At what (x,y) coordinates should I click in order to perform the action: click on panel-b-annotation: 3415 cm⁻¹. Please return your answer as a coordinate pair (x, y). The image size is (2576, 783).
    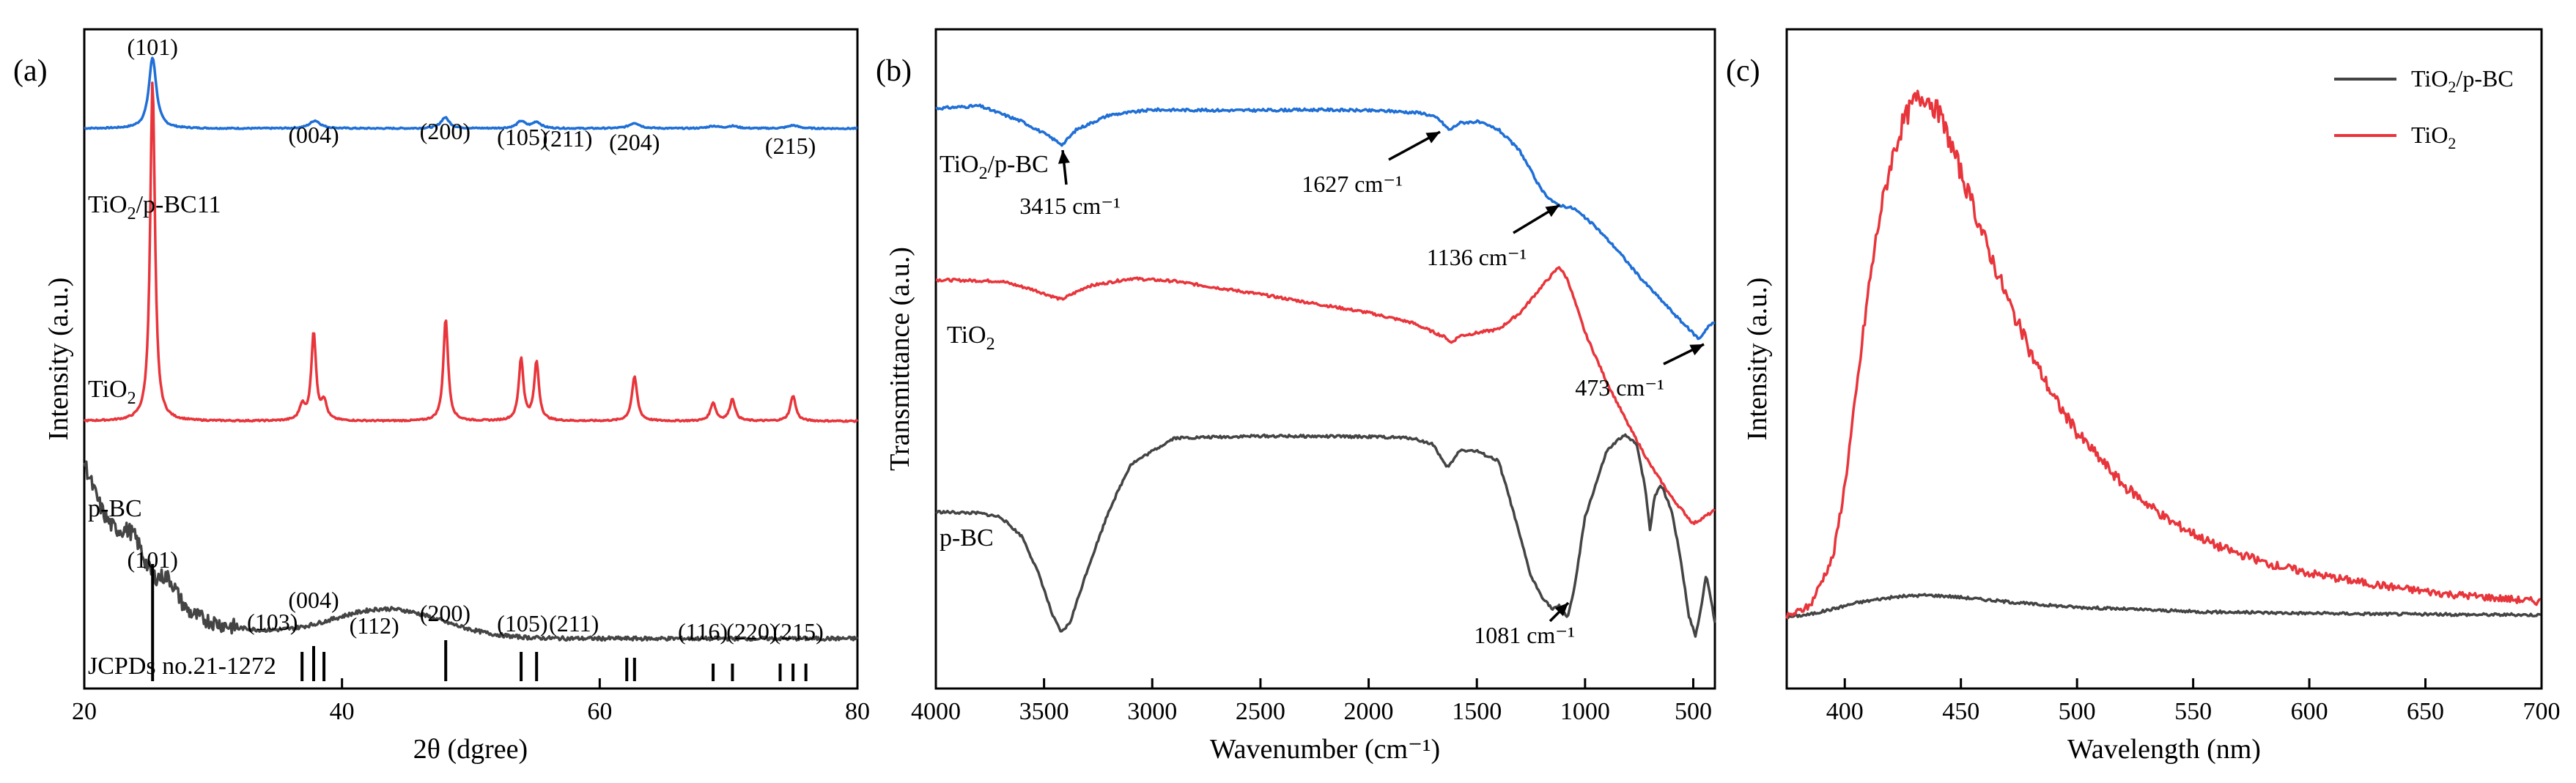
    Looking at the image, I should click on (1070, 206).